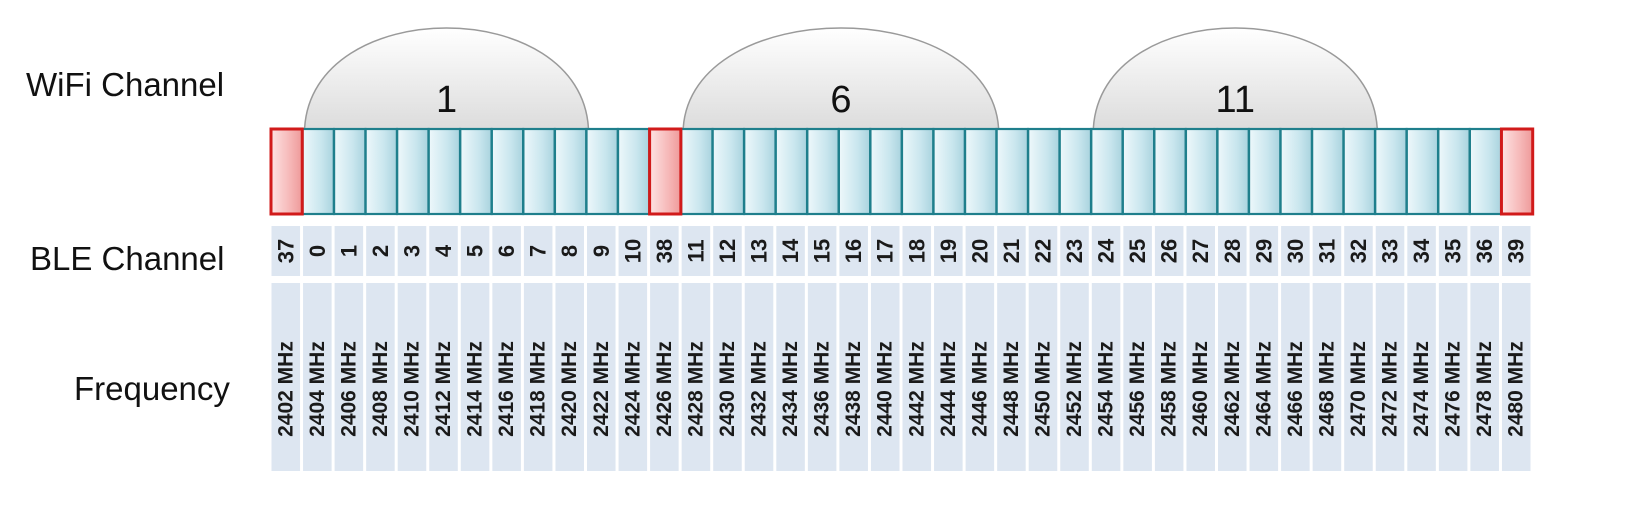 Image resolution: width=1650 pixels, height=530 pixels. What do you see at coordinates (1011, 389) in the screenshot?
I see `frequency-label: 2448 MHz` at bounding box center [1011, 389].